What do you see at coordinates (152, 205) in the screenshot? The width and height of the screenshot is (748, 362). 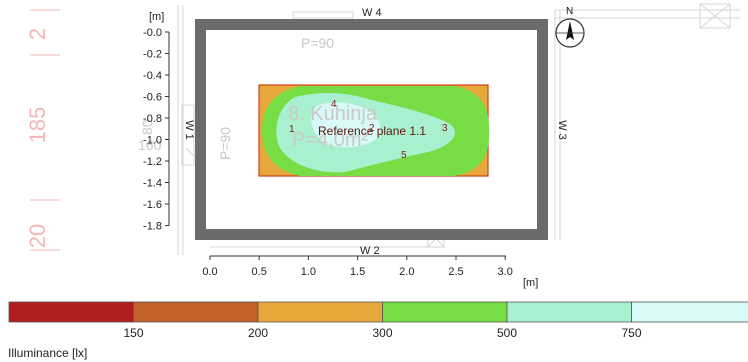 I see `y-tick-label: -1.6` at bounding box center [152, 205].